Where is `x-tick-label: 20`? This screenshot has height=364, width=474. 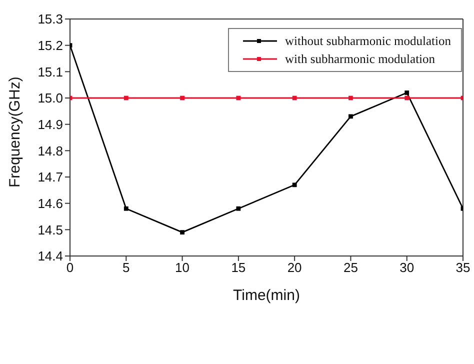 x-tick-label: 20 is located at coordinates (294, 268).